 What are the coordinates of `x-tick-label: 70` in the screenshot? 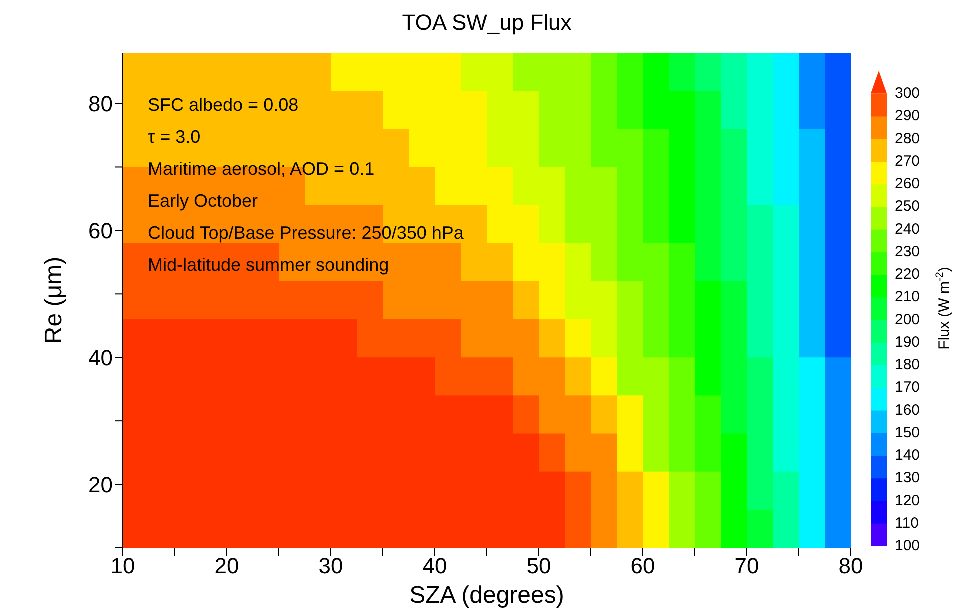 It's located at (747, 566).